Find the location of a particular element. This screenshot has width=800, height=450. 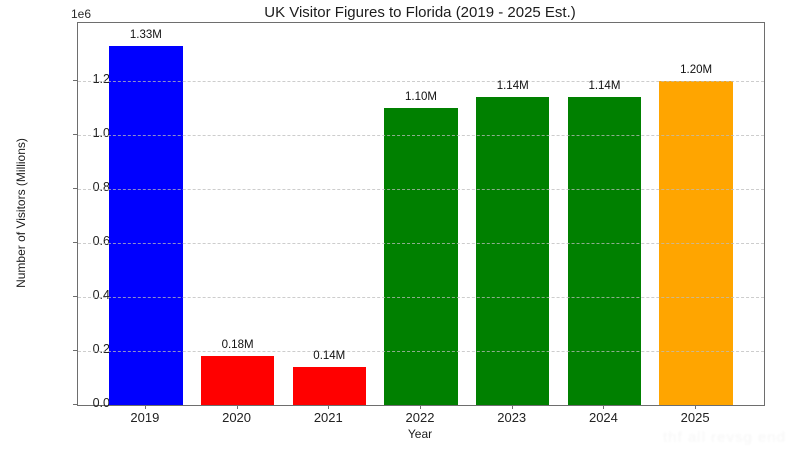

x-tick-label: 2021 is located at coordinates (328, 417).